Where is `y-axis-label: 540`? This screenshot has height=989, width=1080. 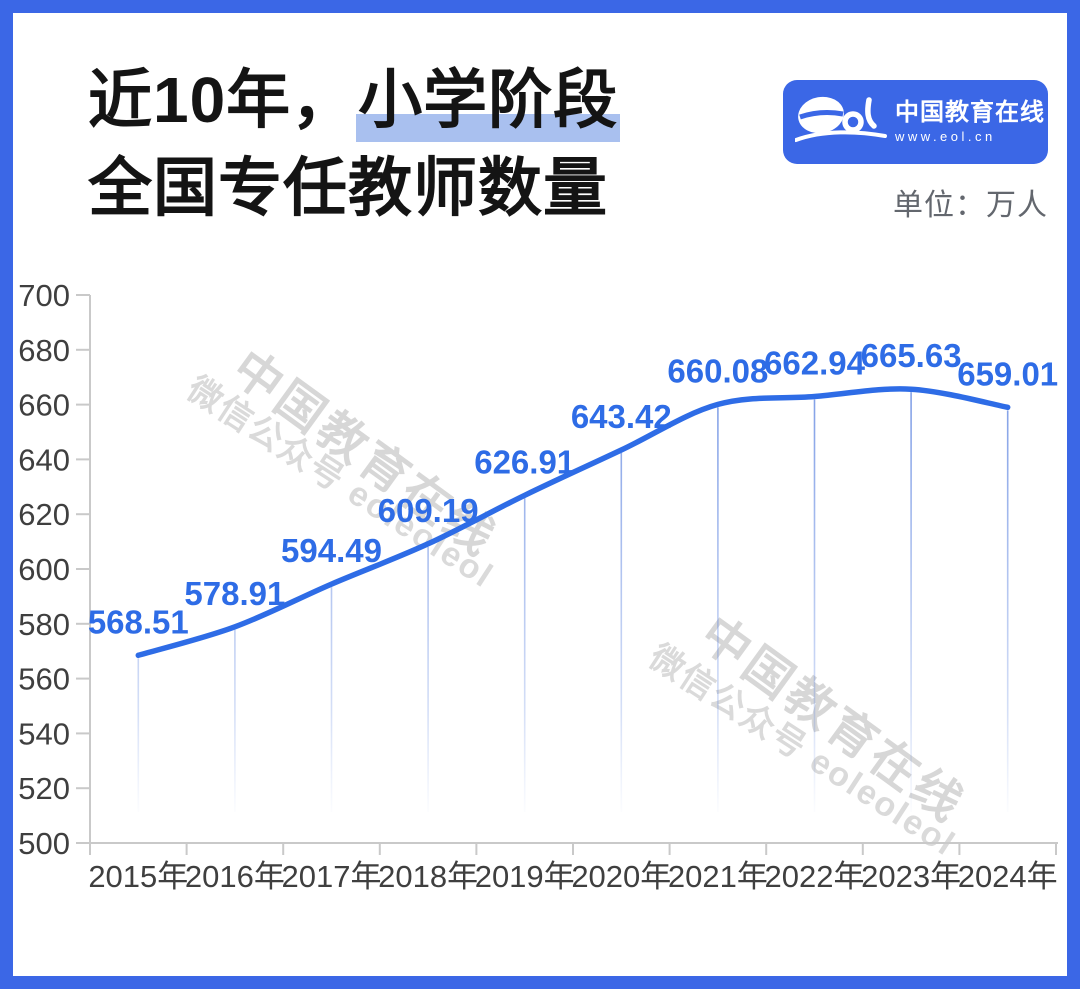 y-axis-label: 540 is located at coordinates (44, 733).